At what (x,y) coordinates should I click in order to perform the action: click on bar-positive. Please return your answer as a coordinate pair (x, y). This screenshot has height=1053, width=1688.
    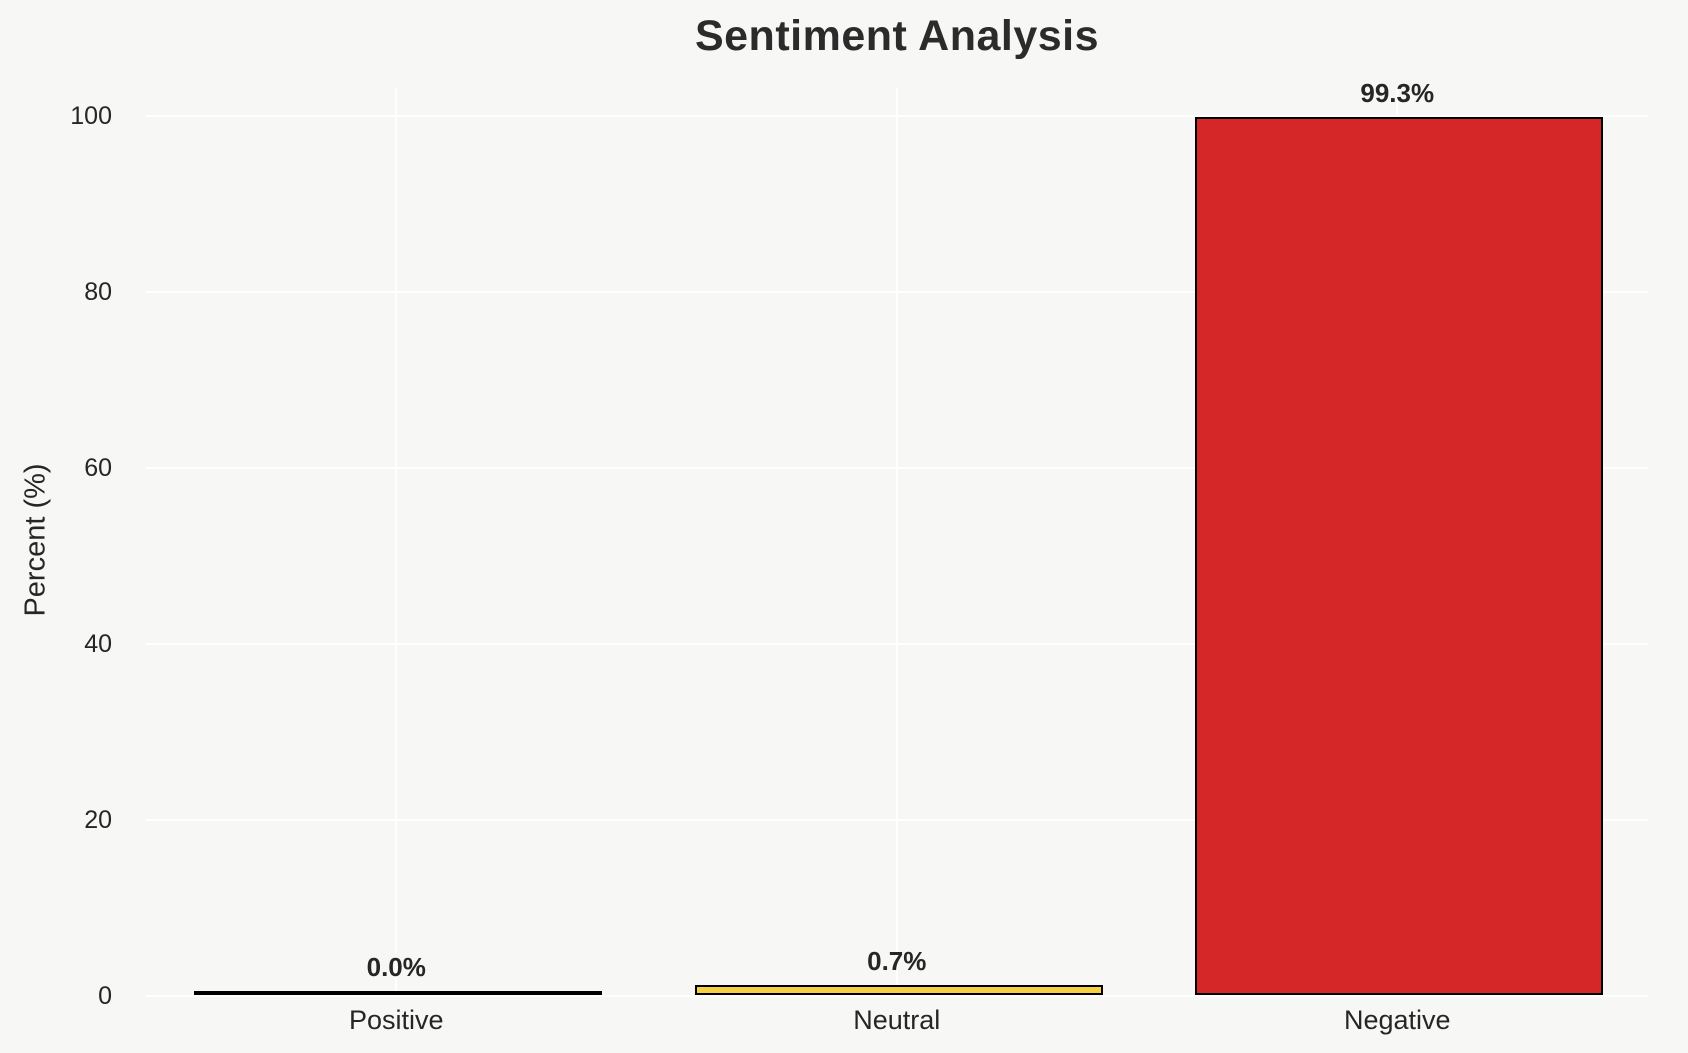
    Looking at the image, I should click on (398, 993).